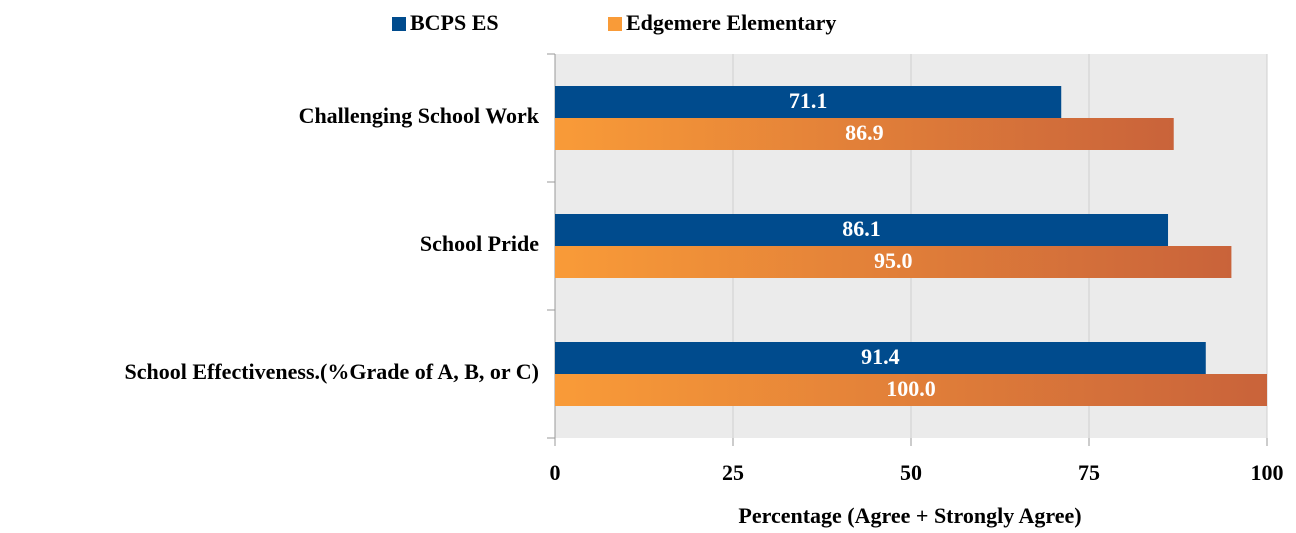 Image resolution: width=1296 pixels, height=533 pixels. I want to click on legend-label: Edgemere Elementary, so click(731, 22).